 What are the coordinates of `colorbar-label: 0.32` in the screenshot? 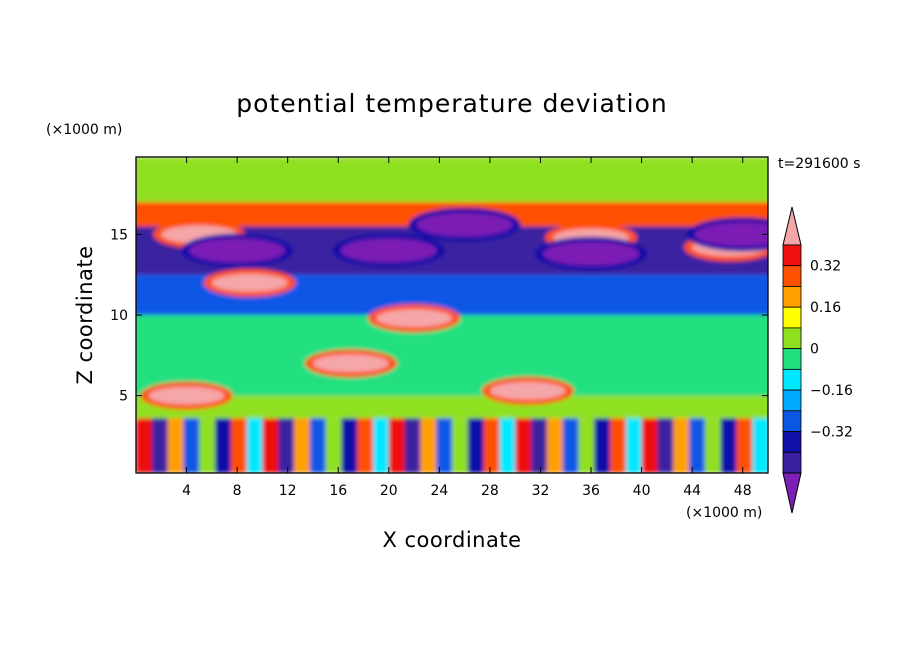 It's located at (825, 267).